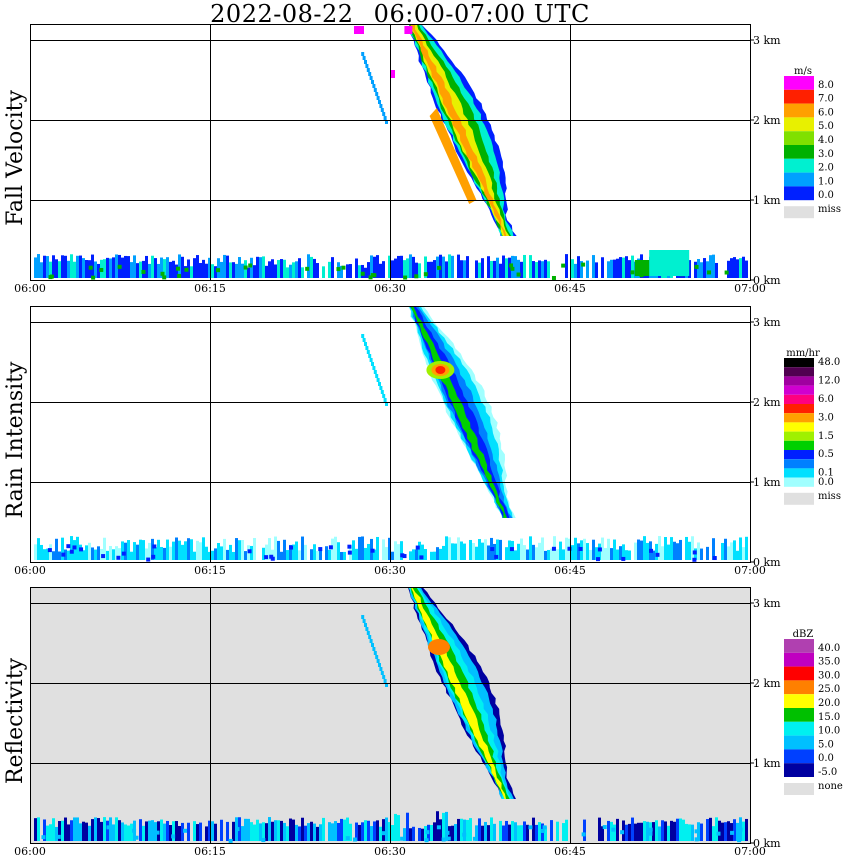  What do you see at coordinates (829, 675) in the screenshot?
I see `legend-label: 30.0` at bounding box center [829, 675].